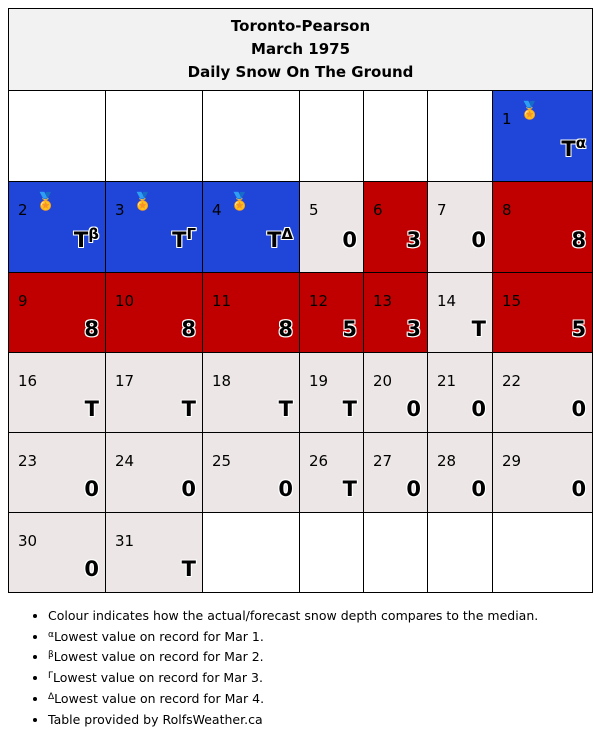 The width and height of the screenshot is (600, 739). Describe the element at coordinates (293, 657) in the screenshot. I see `footnote-item: βLowest value on record for Mar 2.` at that location.